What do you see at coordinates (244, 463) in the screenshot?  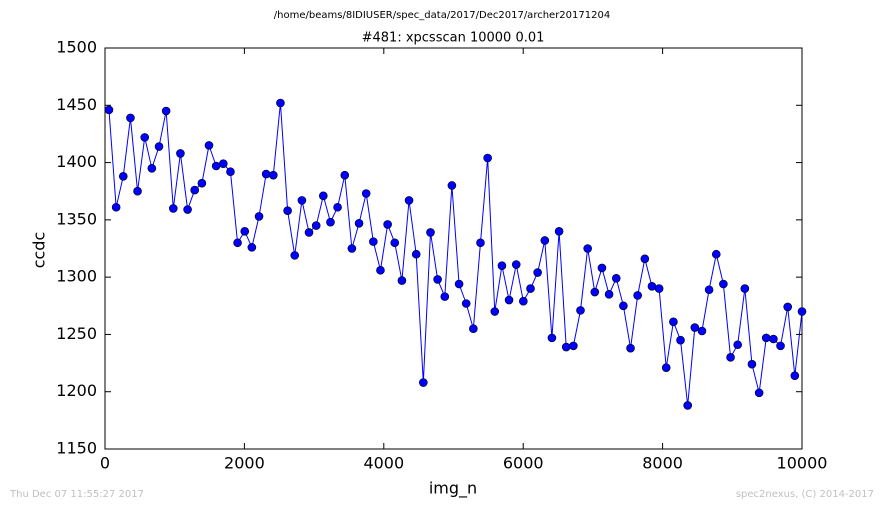 I see `x-tick-label: 2000` at bounding box center [244, 463].